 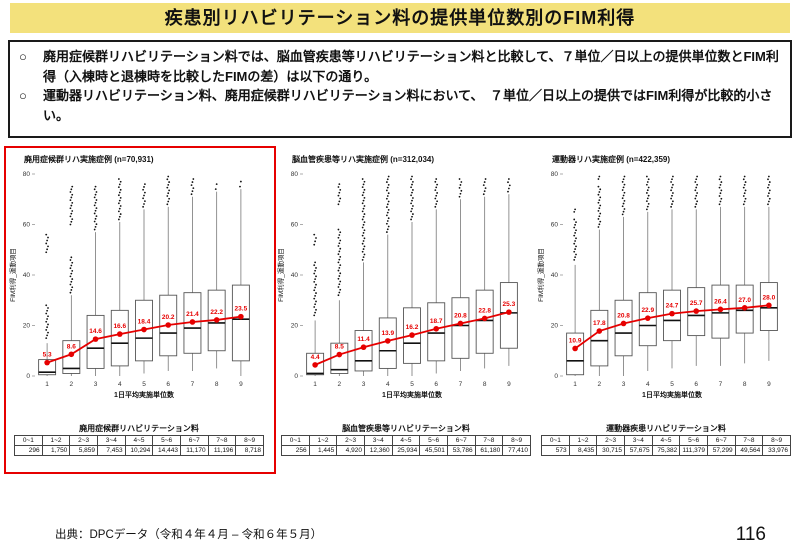 What do you see at coordinates (56, 450) in the screenshot?
I see `table-cell: 1,750` at bounding box center [56, 450].